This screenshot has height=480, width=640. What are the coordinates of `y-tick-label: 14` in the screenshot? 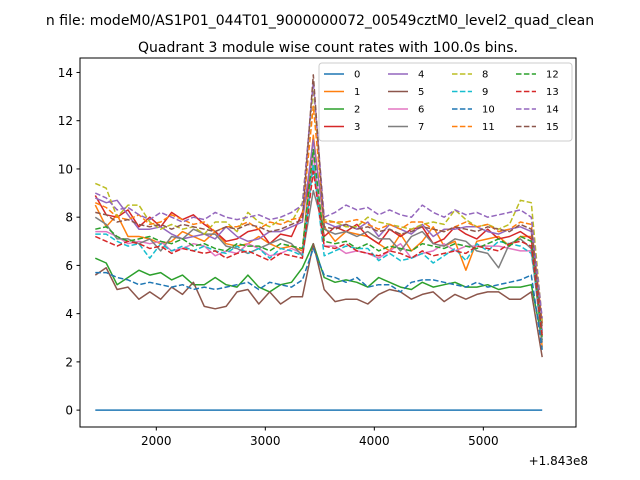 It's located at (65, 73).